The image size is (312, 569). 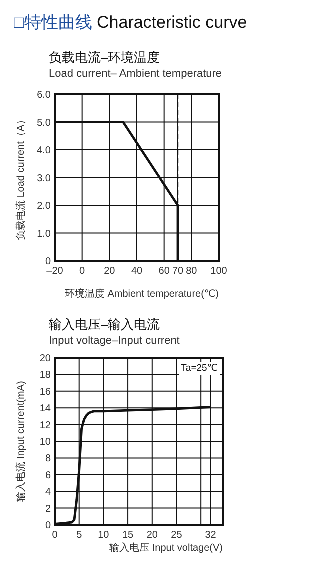 I want to click on text: □特性曲线 Characteristic curve, so click(x=131, y=22).